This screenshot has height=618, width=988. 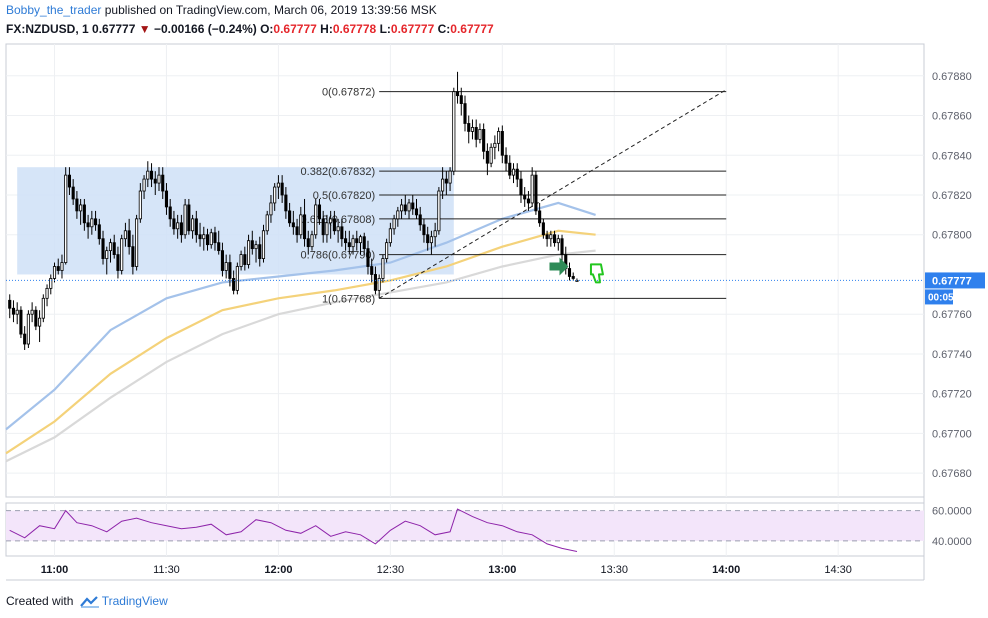 I want to click on time-axis-label: 12:00, so click(x=278, y=570).